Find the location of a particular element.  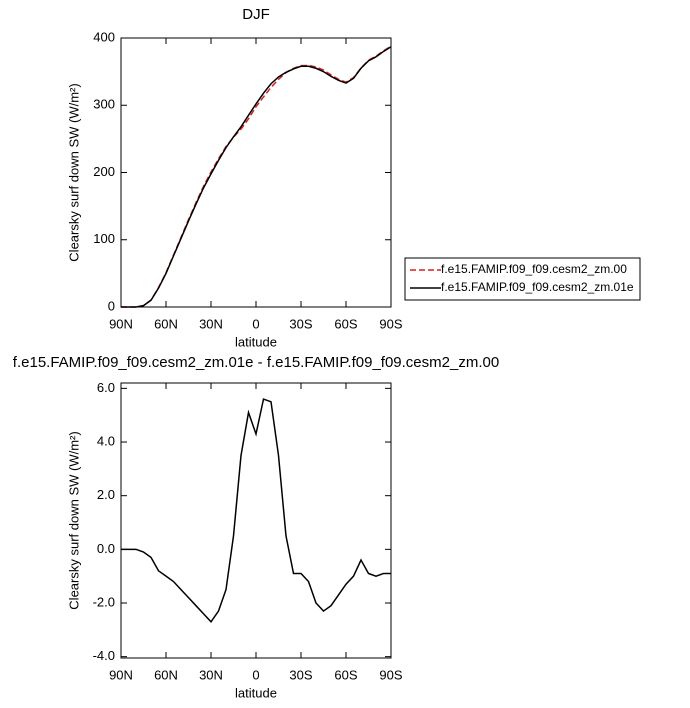

y-tick-label: 200 is located at coordinates (104, 171).